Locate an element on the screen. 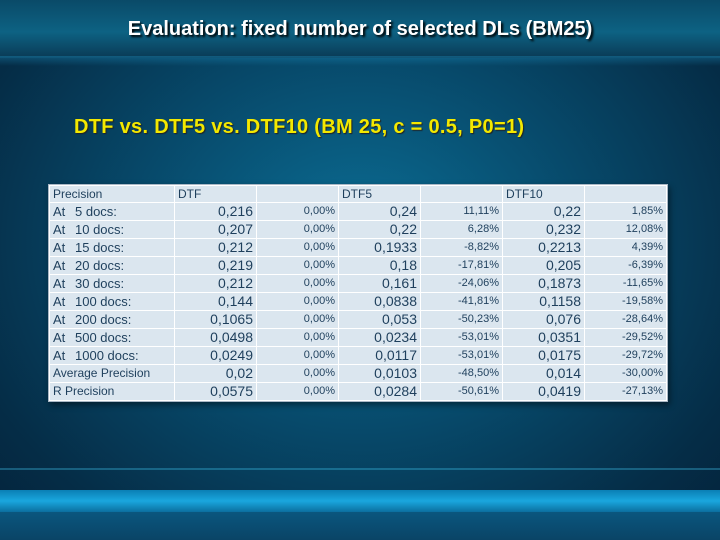 This screenshot has height=540, width=720. row-label: At 30 docs: is located at coordinates (112, 283).